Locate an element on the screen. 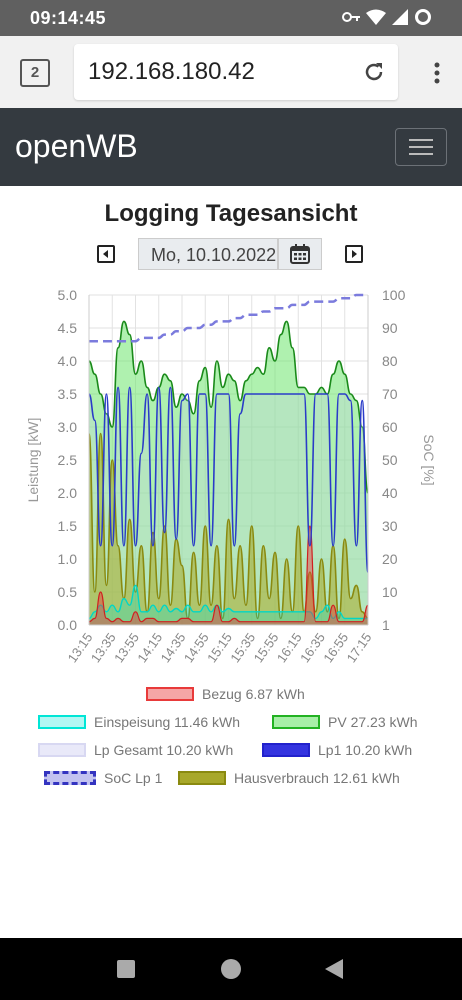 This screenshot has height=1000, width=462. y2-tick-label: 100 is located at coordinates (394, 295).